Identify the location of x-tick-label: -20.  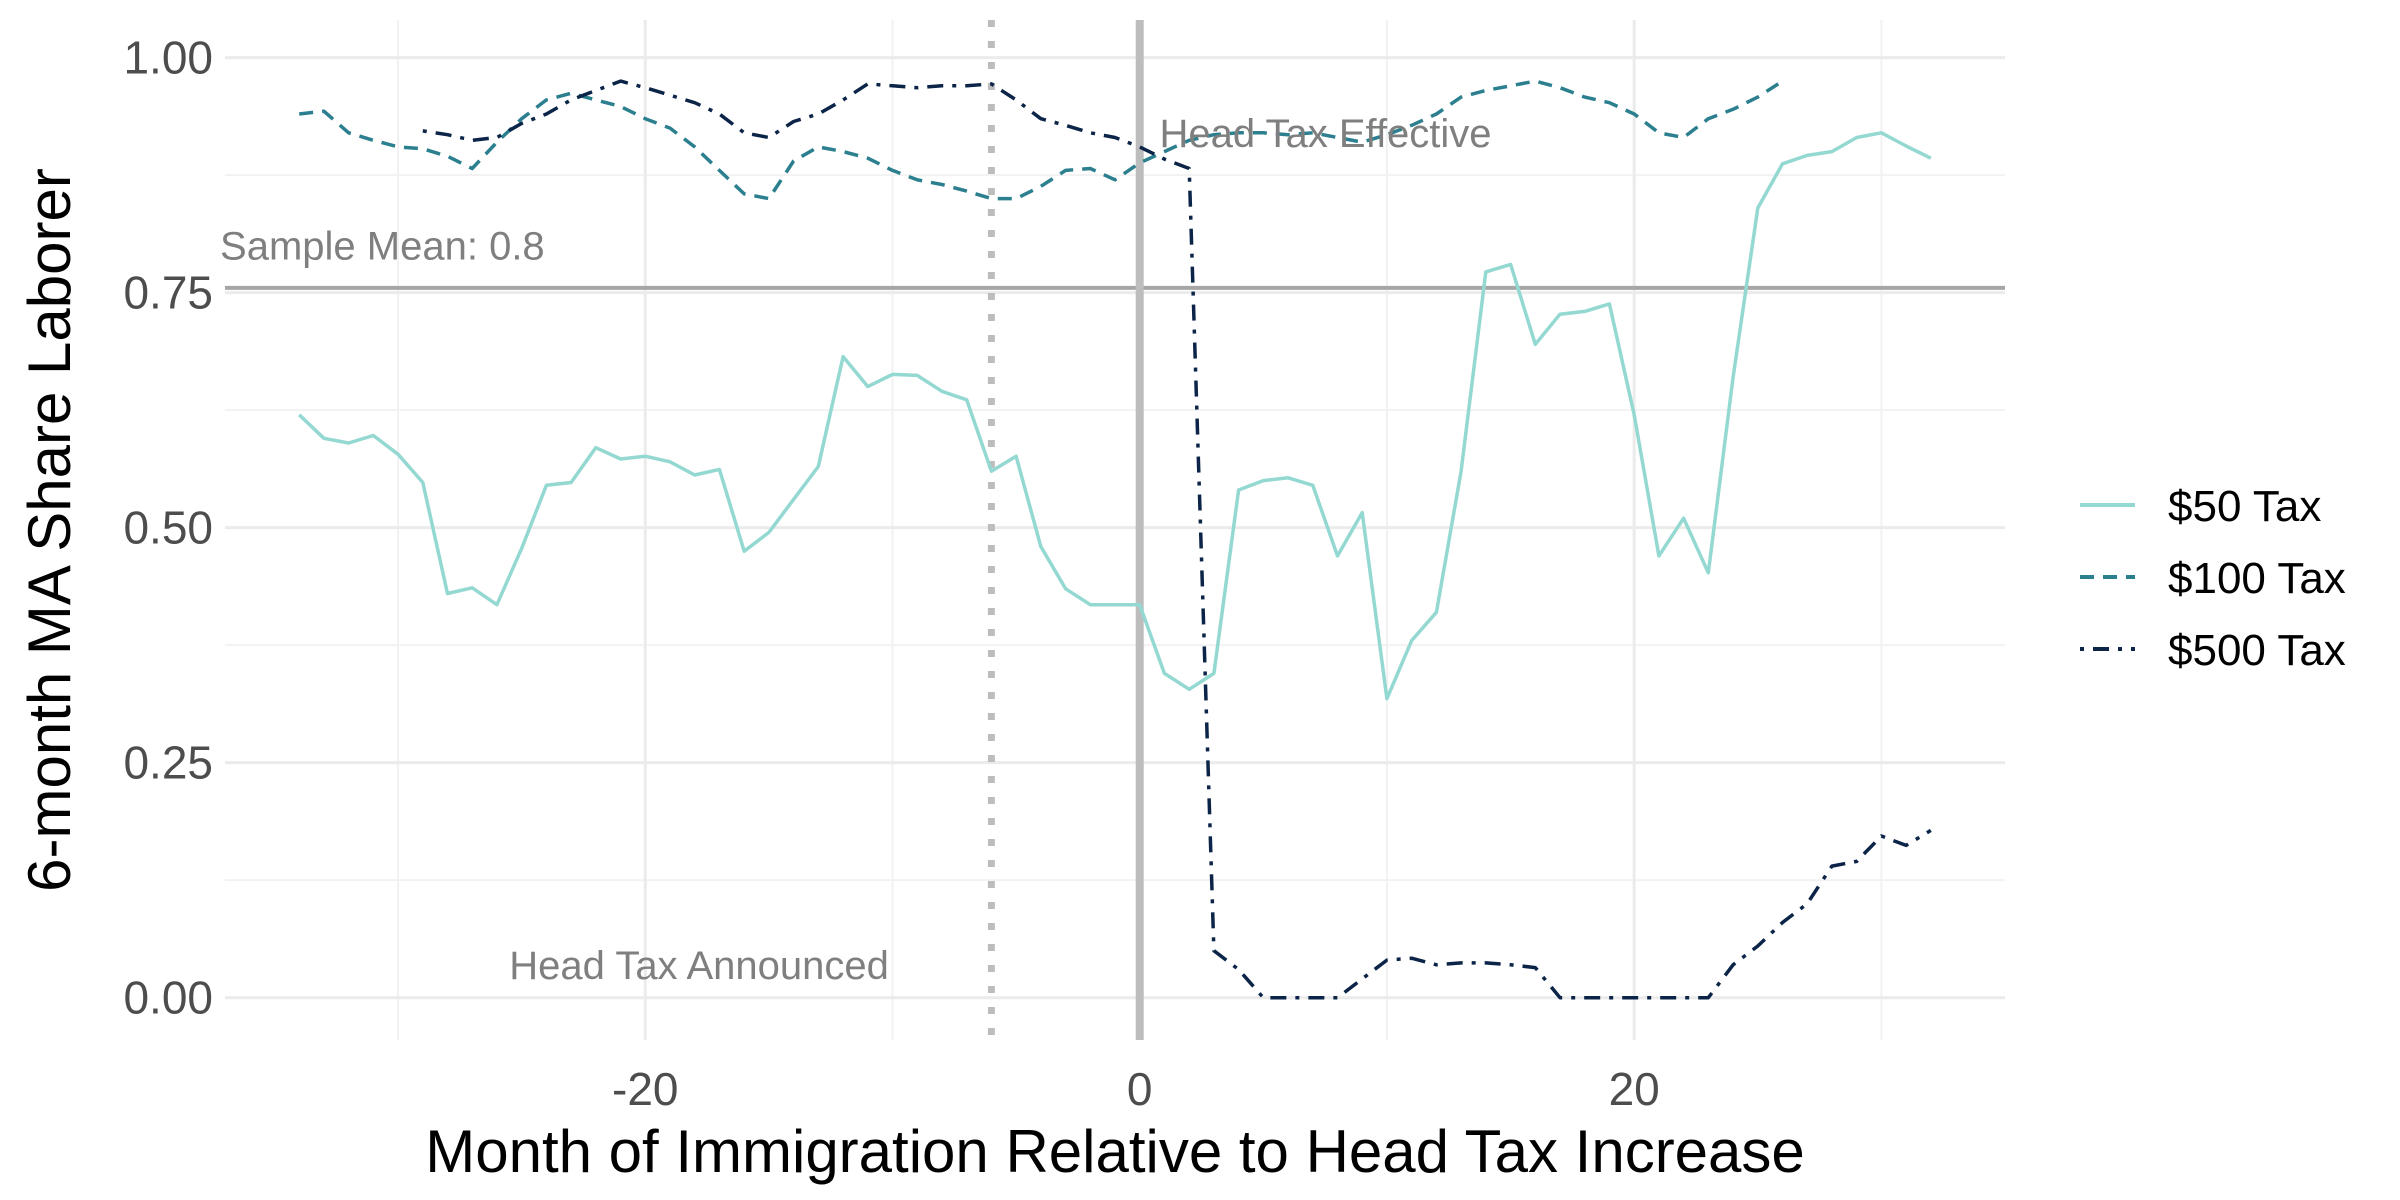
(645, 1089).